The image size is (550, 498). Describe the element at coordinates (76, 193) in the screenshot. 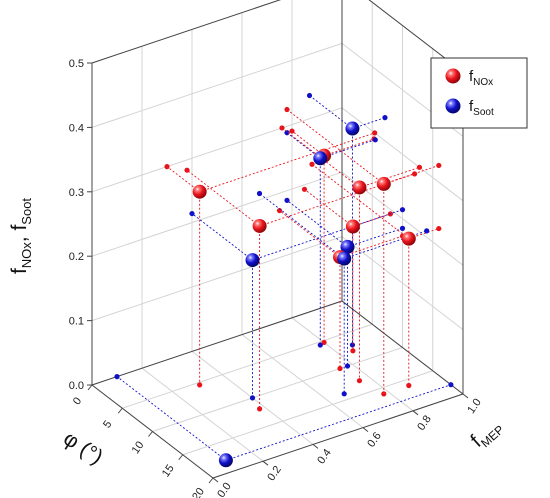

I see `z-tick-label: 0.3` at that location.